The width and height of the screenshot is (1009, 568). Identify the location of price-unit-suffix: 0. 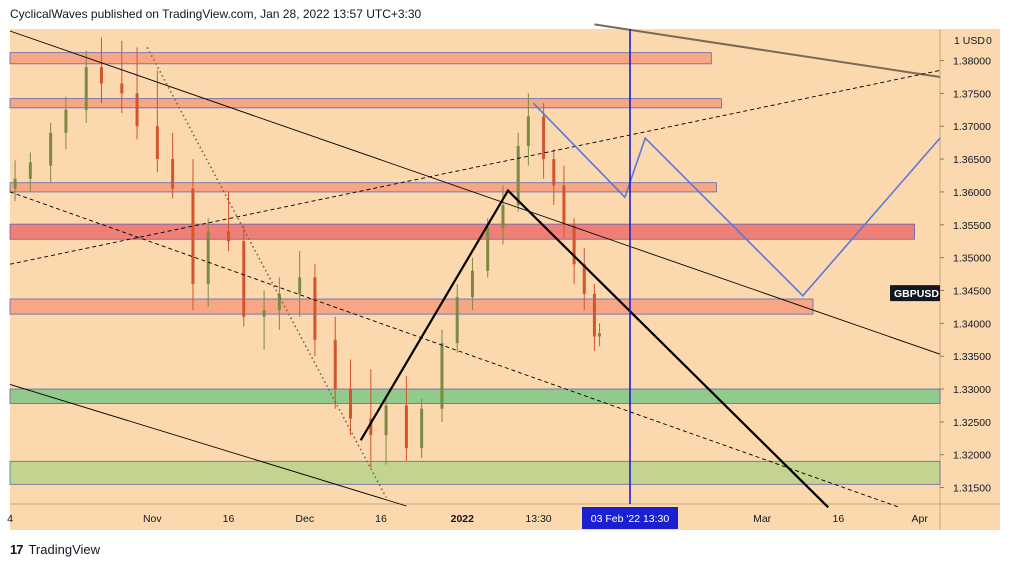
(989, 41).